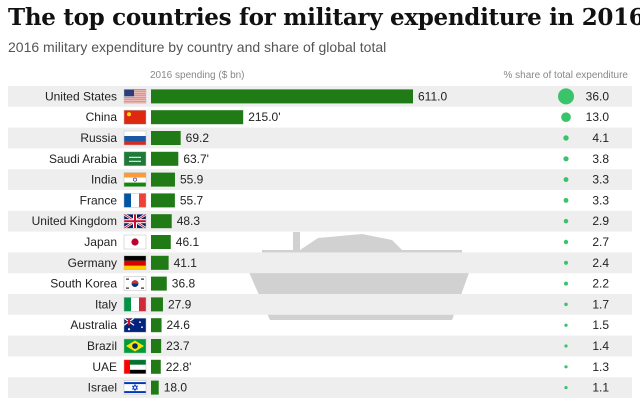 Image resolution: width=640 pixels, height=403 pixels. I want to click on share-column-header: % share of total expenditure, so click(565, 75).